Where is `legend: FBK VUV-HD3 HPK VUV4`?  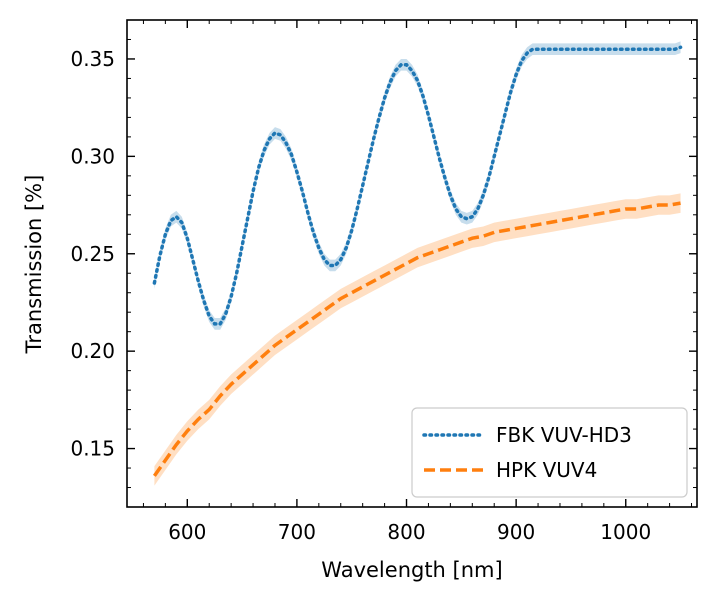
legend: FBK VUV-HD3 HPK VUV4 is located at coordinates (549, 452).